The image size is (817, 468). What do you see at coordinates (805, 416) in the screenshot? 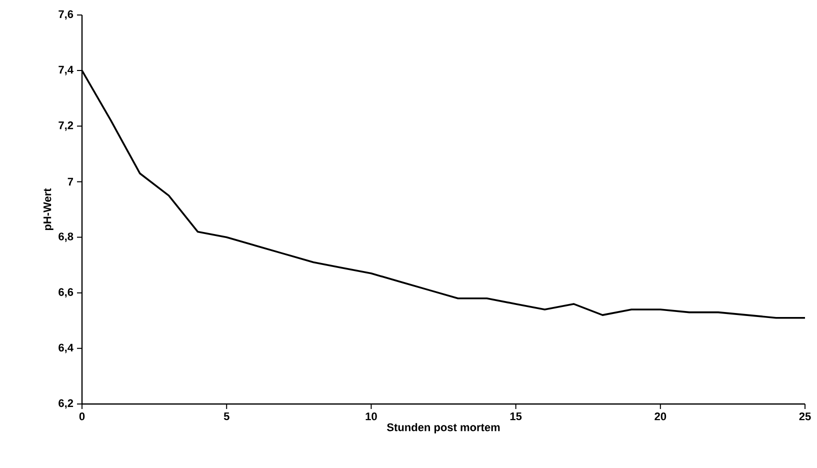
I see `x-tick-label: 25` at bounding box center [805, 416].